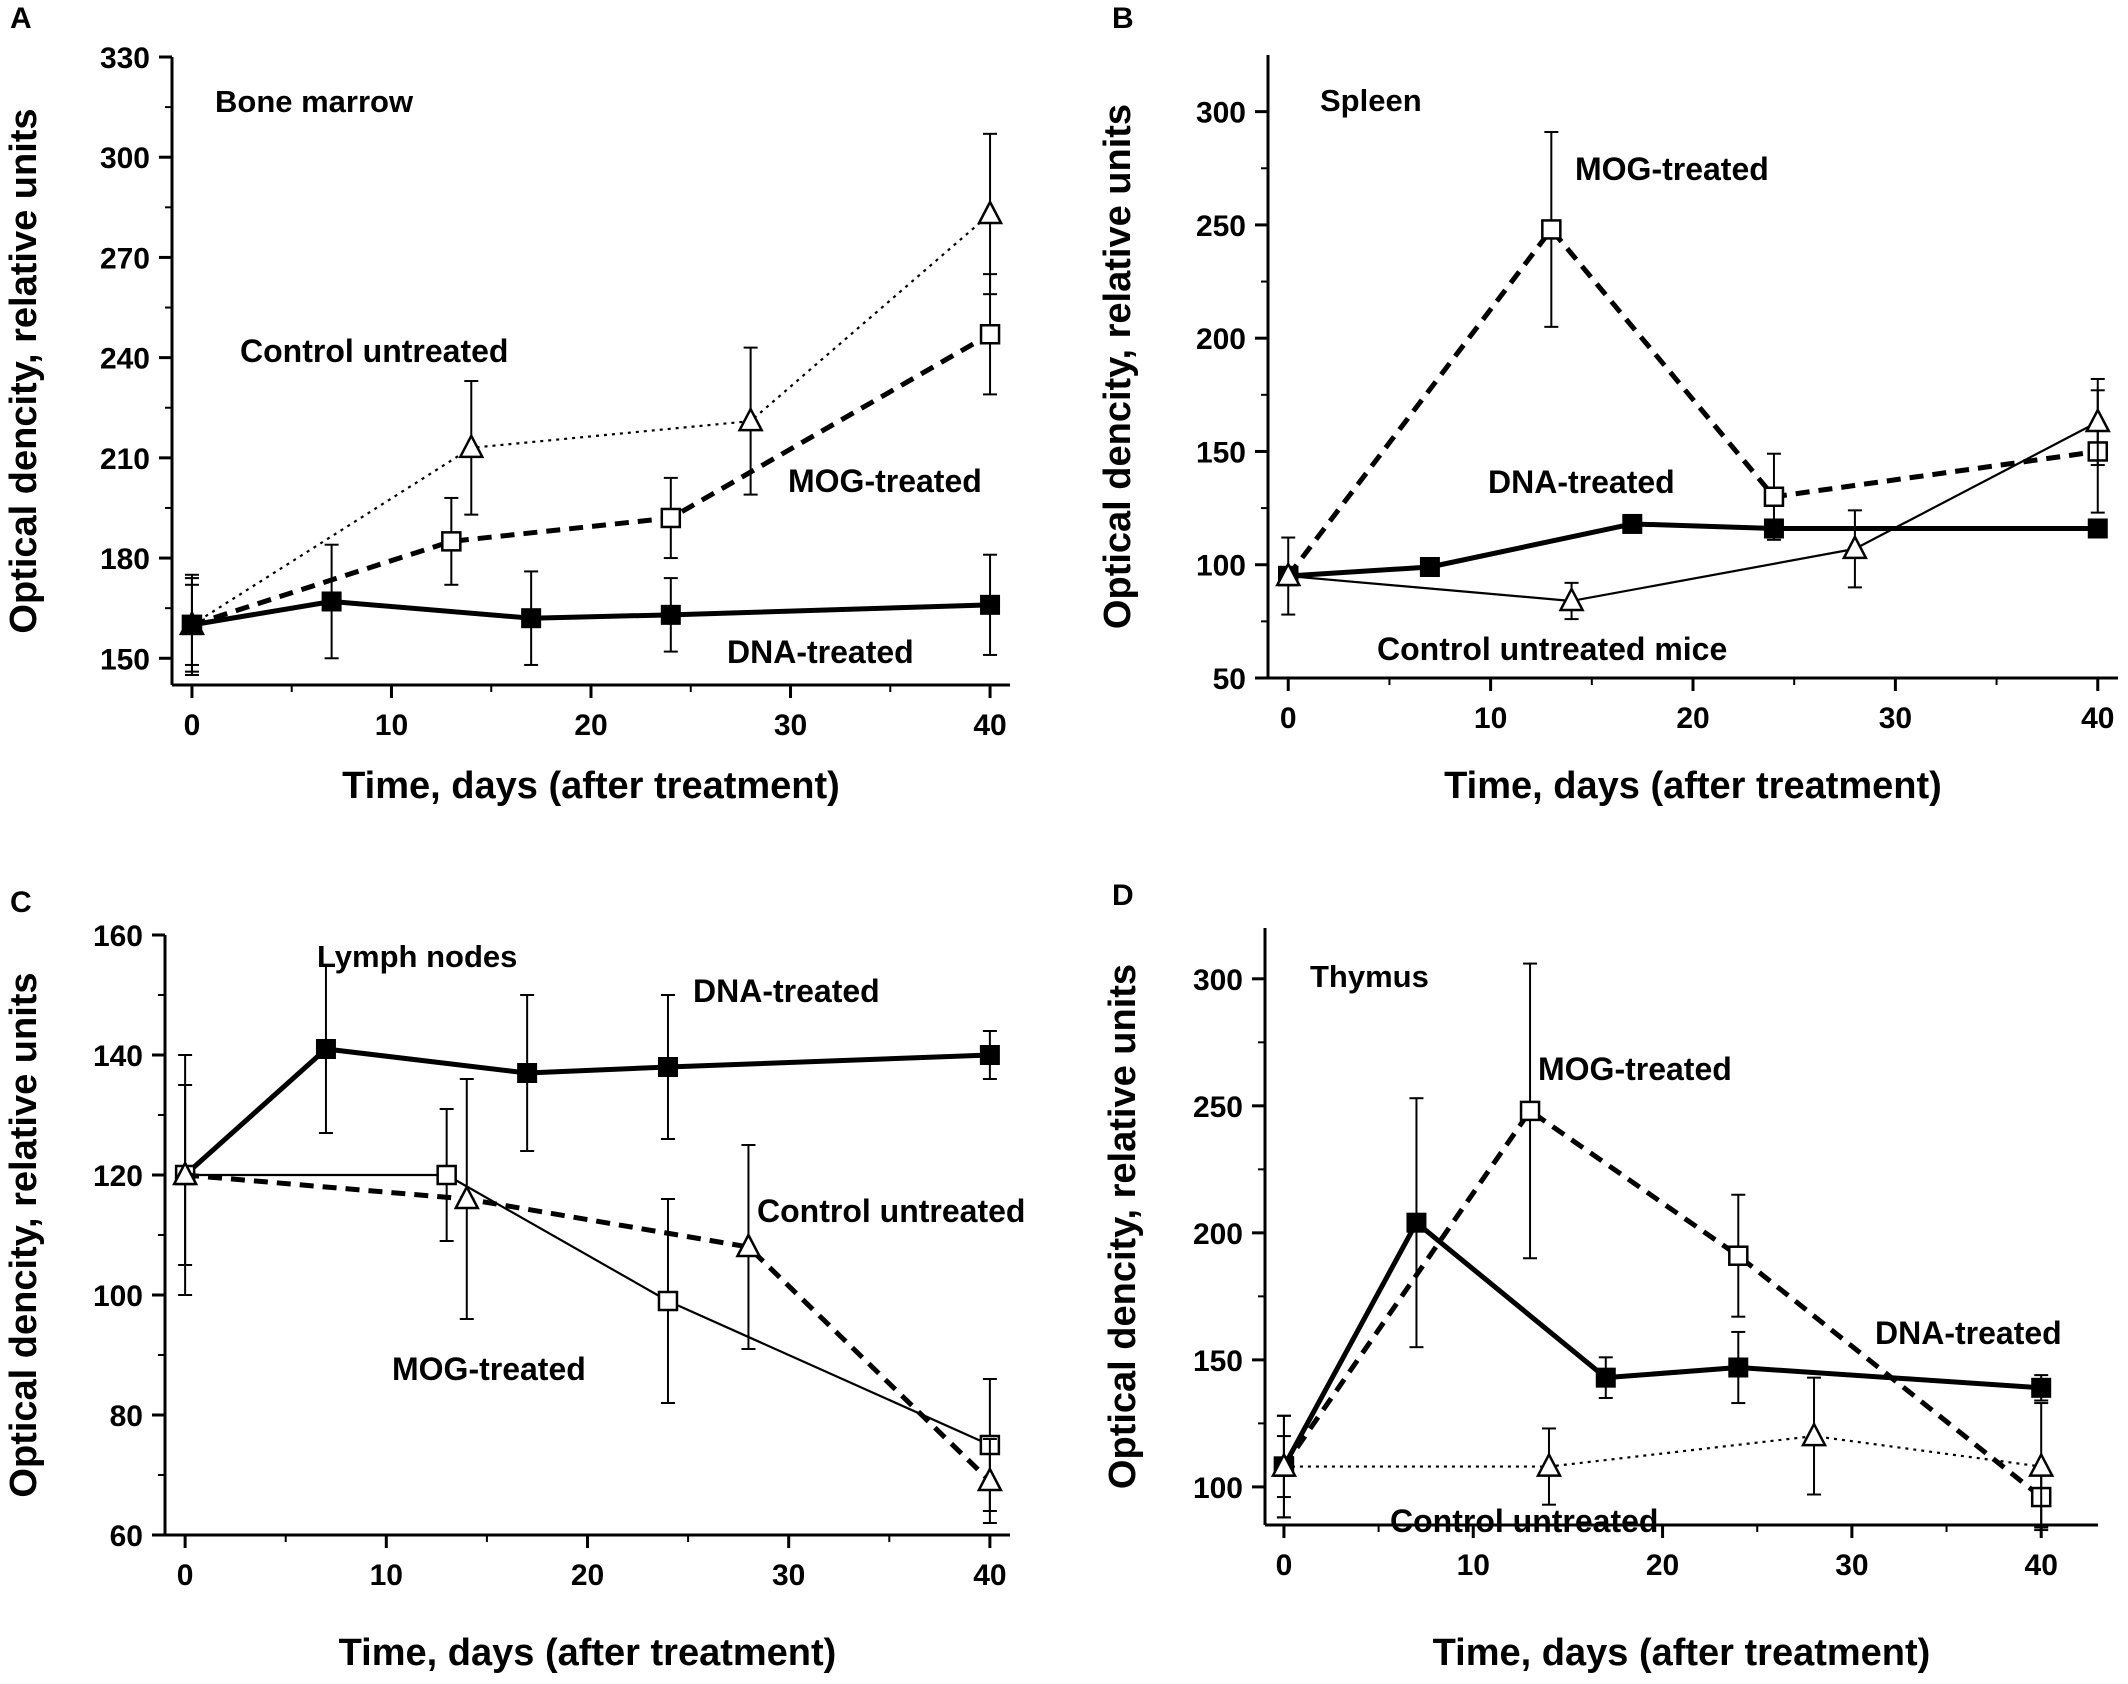 The width and height of the screenshot is (2128, 1684). What do you see at coordinates (417, 956) in the screenshot?
I see `panel-title: Lymph nodes` at bounding box center [417, 956].